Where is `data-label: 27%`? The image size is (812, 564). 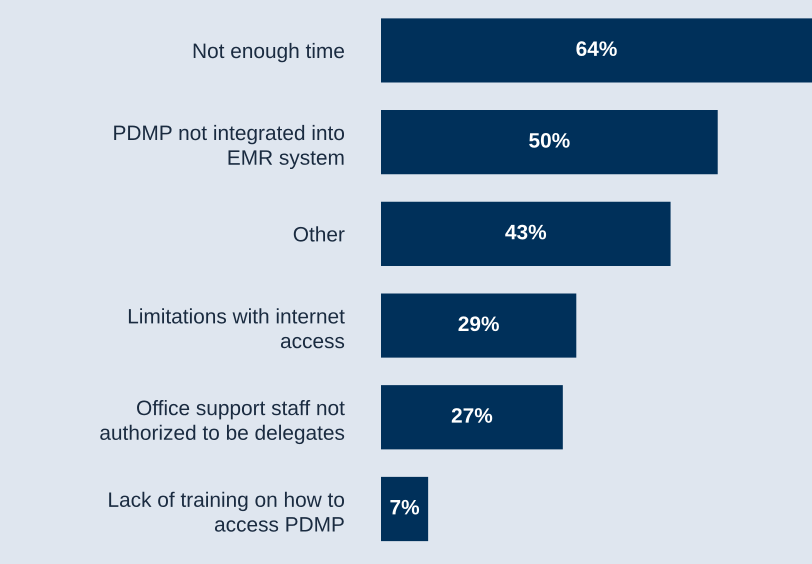
data-label: 27% is located at coordinates (472, 415).